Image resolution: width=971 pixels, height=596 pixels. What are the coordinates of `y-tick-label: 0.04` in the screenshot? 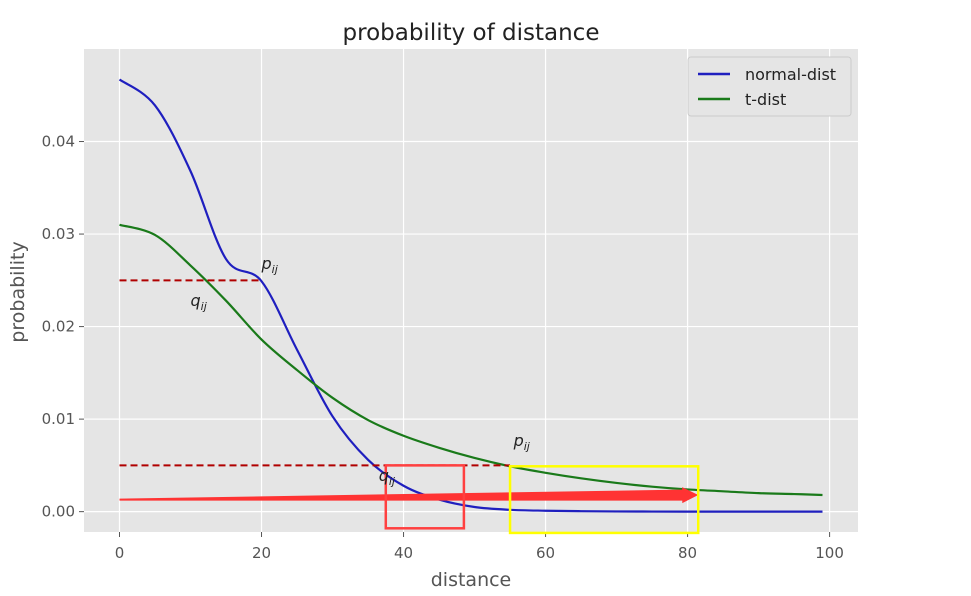 It's located at (58, 142).